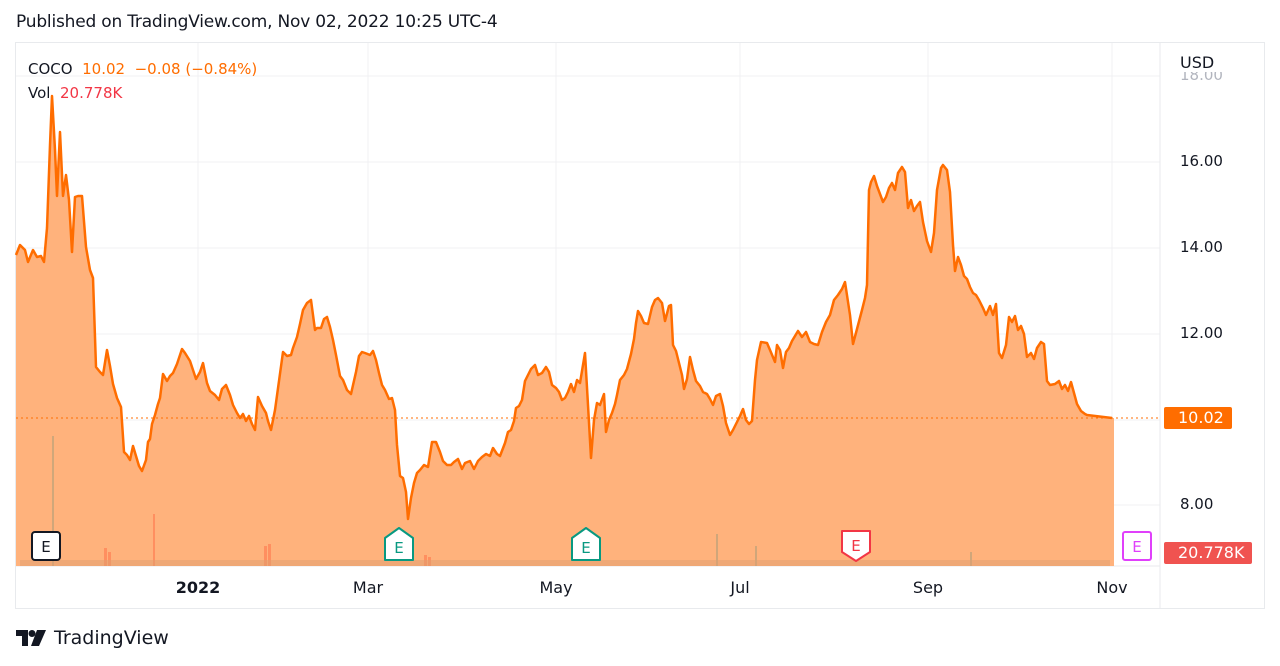 This screenshot has width=1280, height=666. I want to click on earnings-letter-3: E, so click(585, 548).